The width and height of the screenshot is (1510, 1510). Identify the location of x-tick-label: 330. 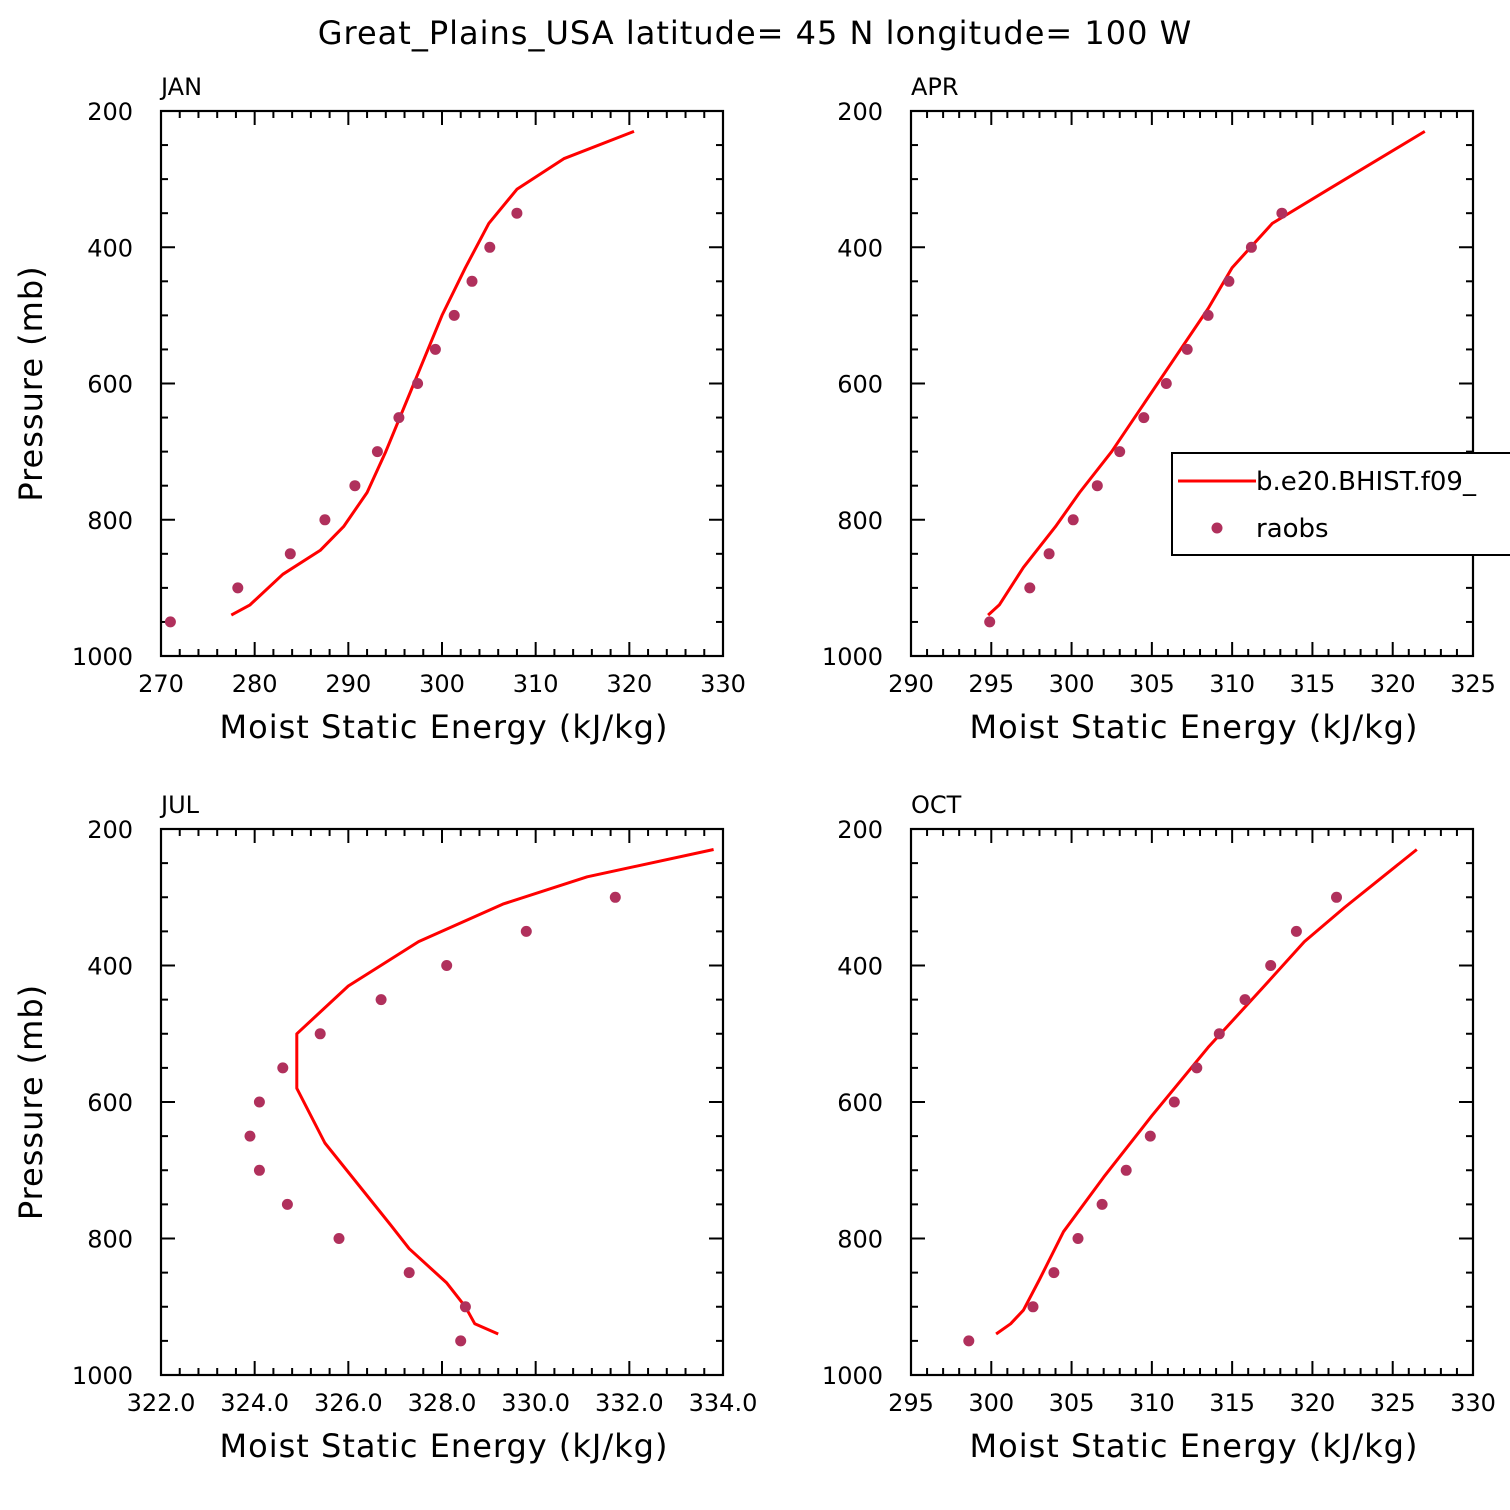
(1473, 1403).